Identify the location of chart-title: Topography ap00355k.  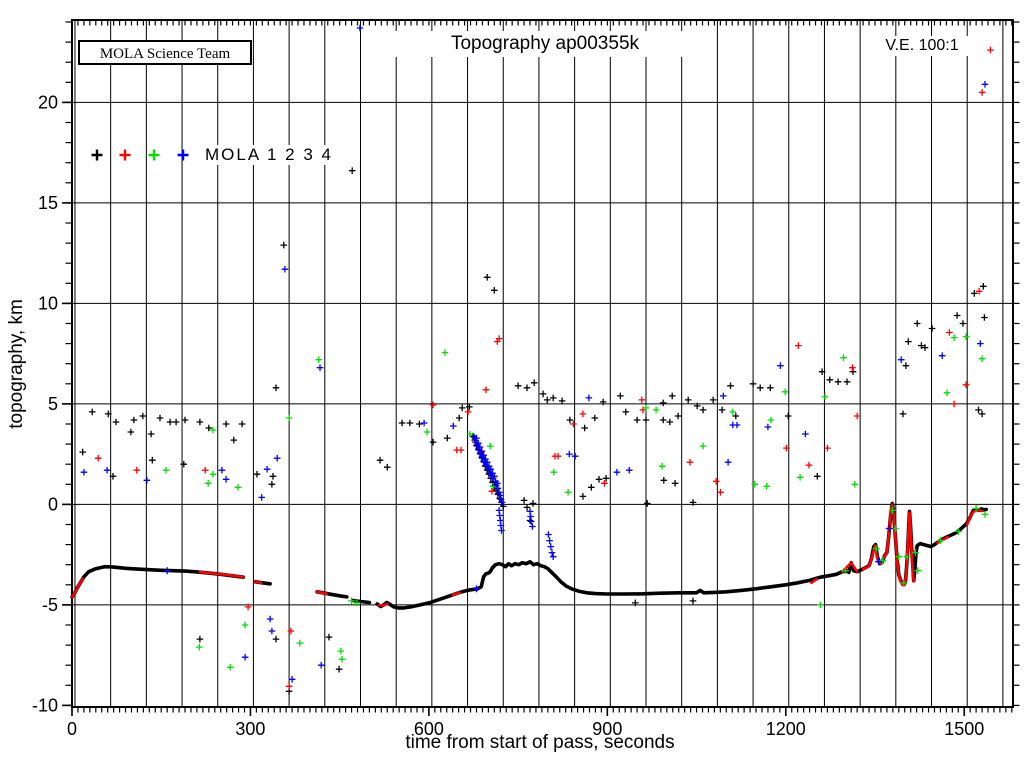
(545, 44).